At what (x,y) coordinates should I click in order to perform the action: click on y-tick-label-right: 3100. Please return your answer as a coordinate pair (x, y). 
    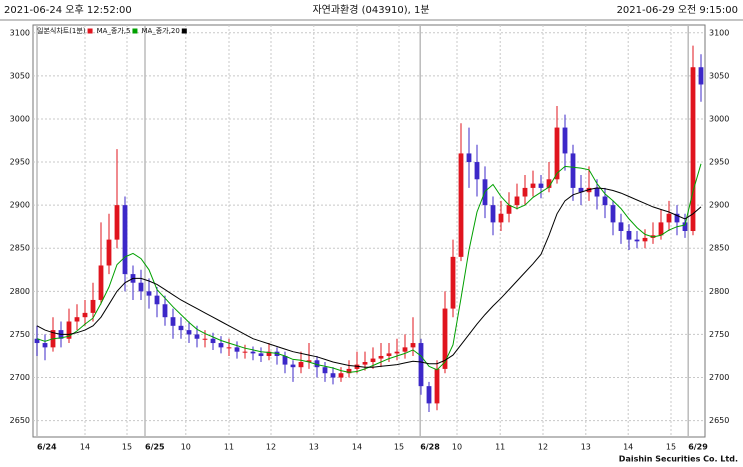
    Looking at the image, I should click on (719, 32).